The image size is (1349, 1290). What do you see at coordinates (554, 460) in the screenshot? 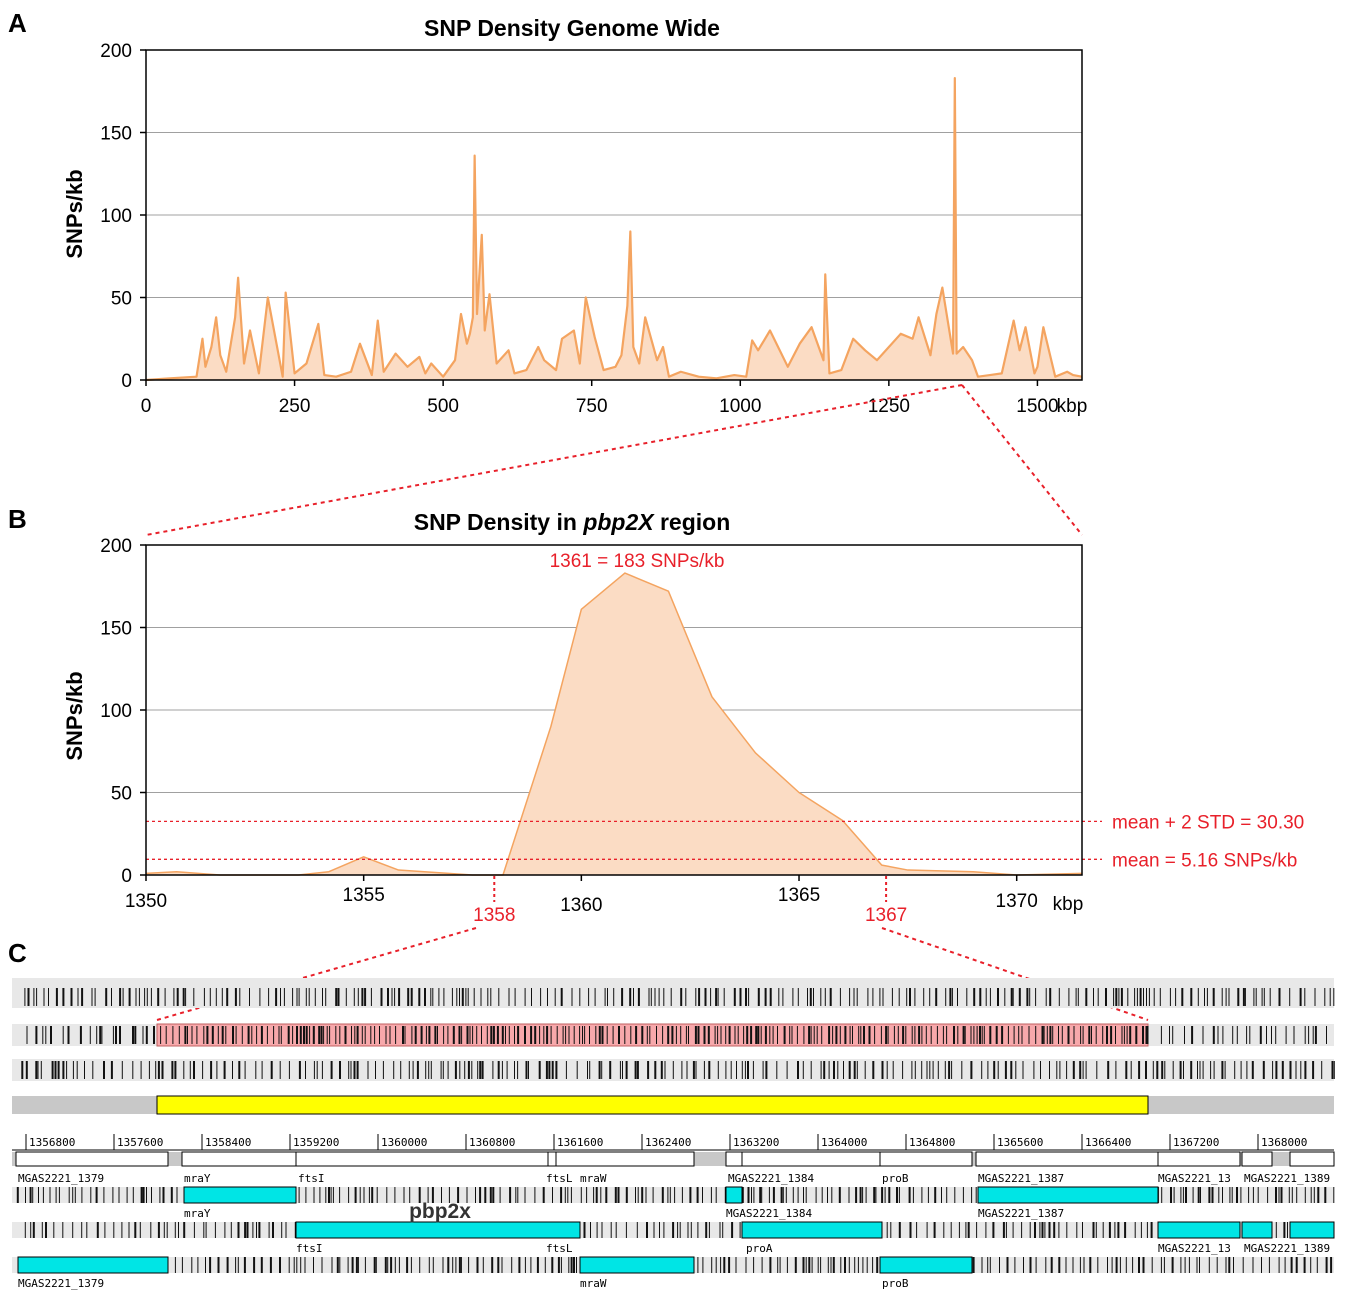
I see `zoom-line-left` at bounding box center [554, 460].